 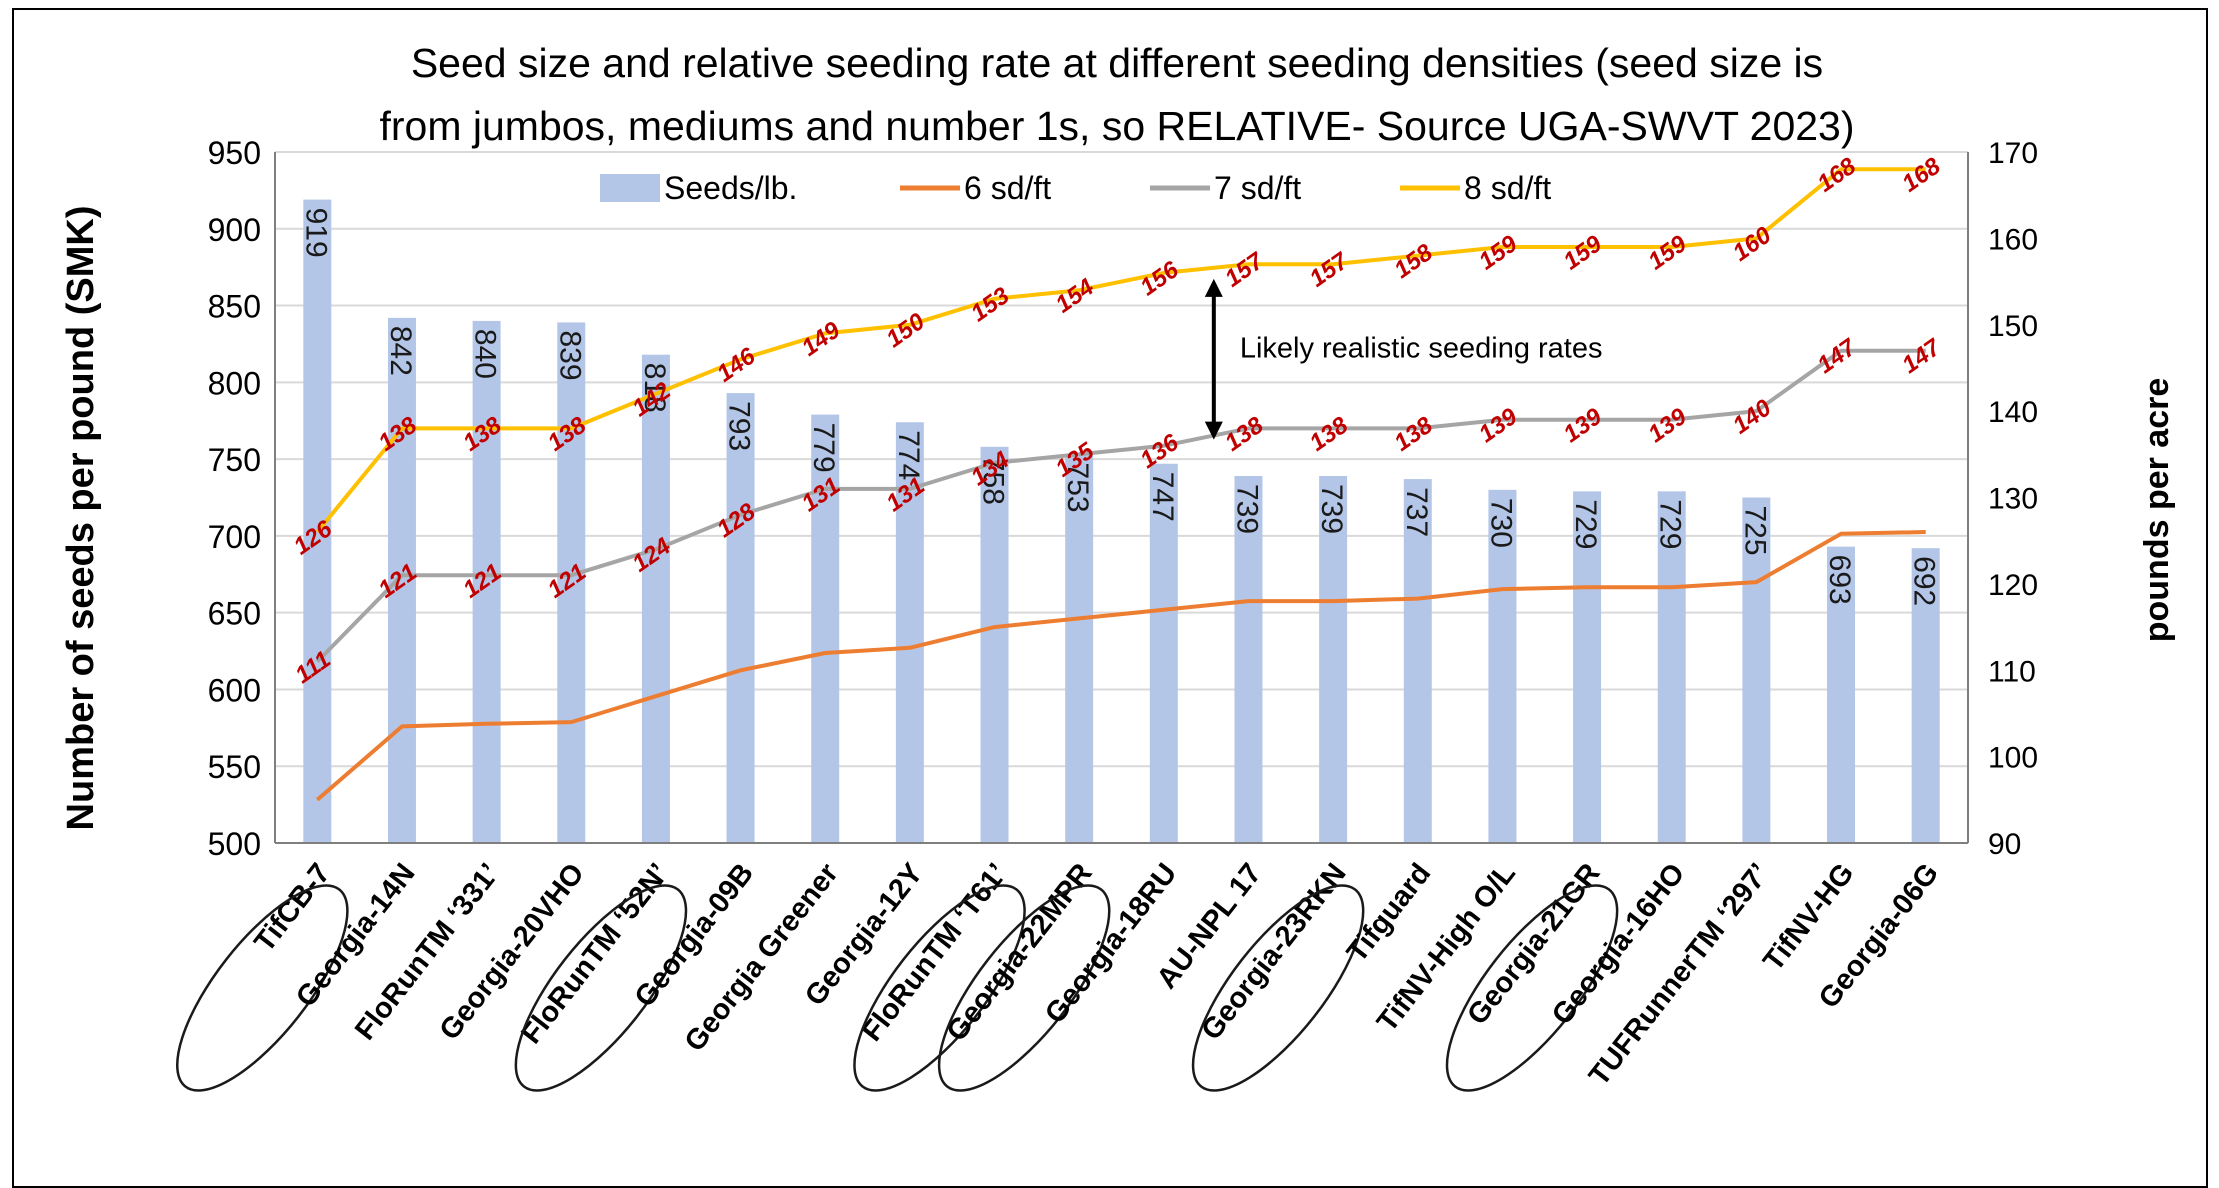 What do you see at coordinates (821, 338) in the screenshot?
I see `line-value-label: 149` at bounding box center [821, 338].